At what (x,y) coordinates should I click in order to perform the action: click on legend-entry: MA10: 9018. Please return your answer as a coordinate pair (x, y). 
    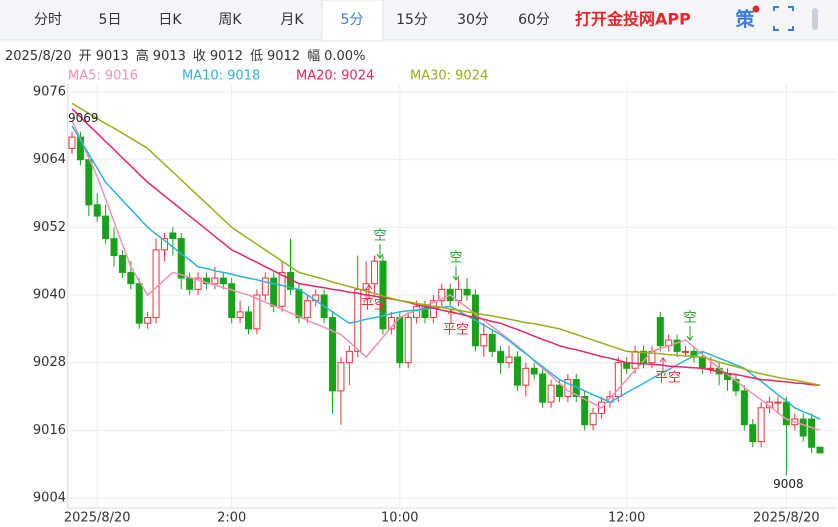
    Looking at the image, I should click on (221, 76).